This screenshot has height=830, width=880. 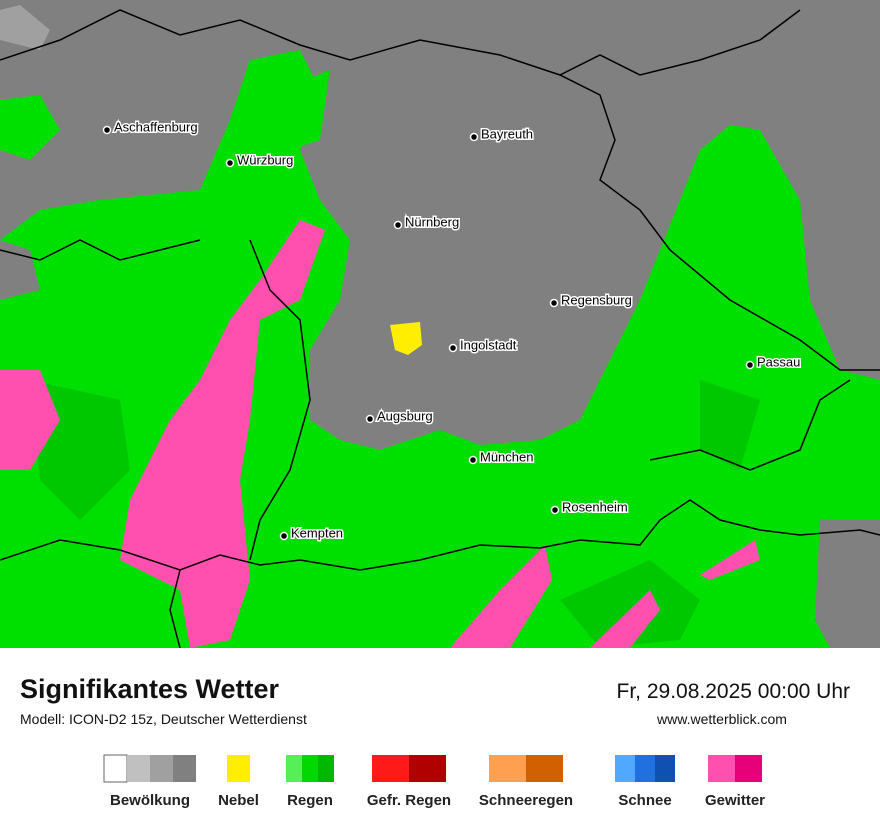 I want to click on legend-label: Gefr. Regen, so click(x=409, y=800).